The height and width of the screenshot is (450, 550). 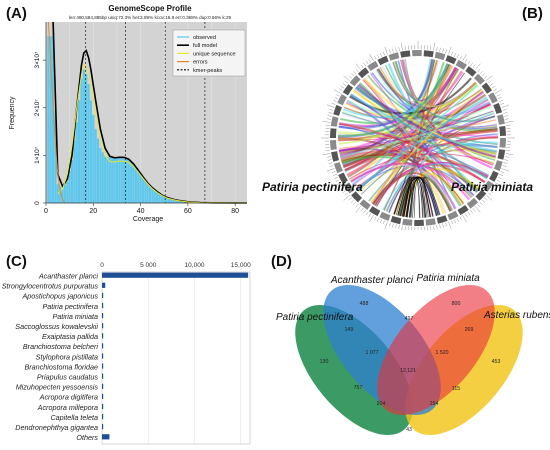 I want to click on panel-label-d: (D), so click(x=281, y=261).